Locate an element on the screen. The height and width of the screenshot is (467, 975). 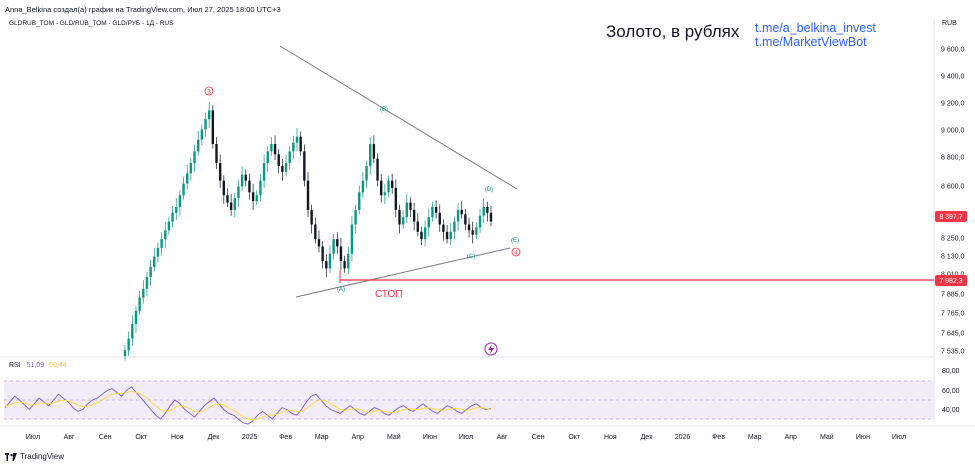
price-tick-label: 7 535,0 is located at coordinates (952, 352).